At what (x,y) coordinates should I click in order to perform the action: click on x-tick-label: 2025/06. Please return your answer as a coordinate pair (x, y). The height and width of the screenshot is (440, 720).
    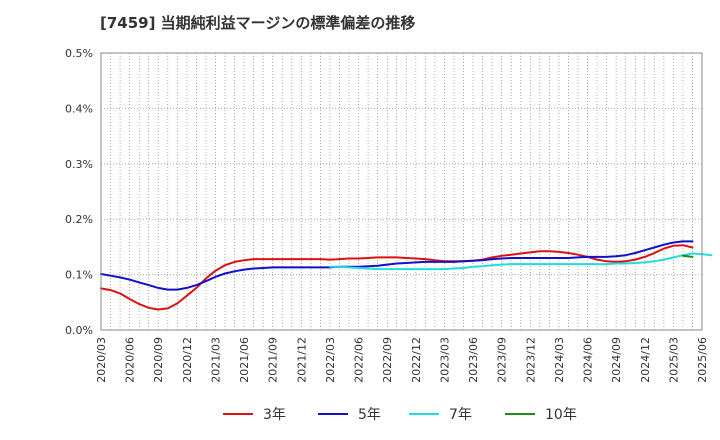
    Looking at the image, I should click on (702, 360).